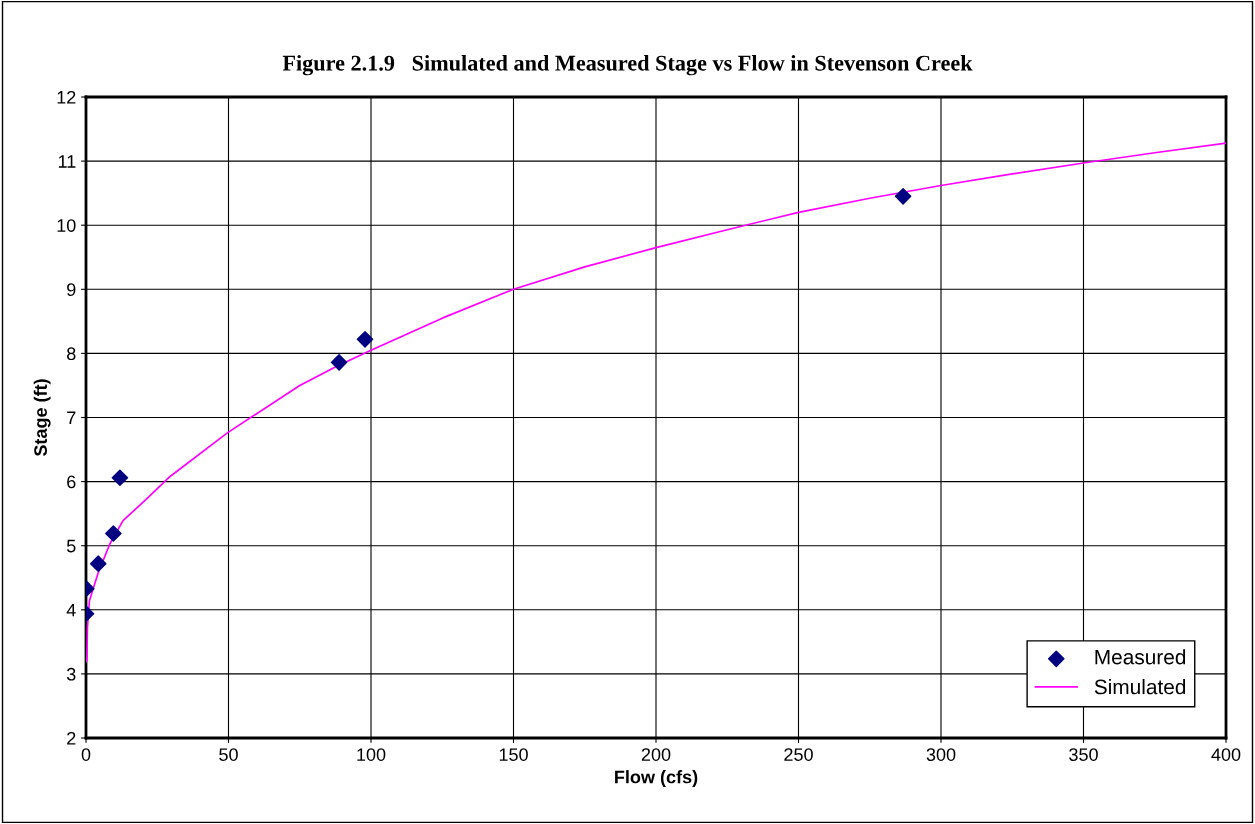 This screenshot has height=824, width=1255. Describe the element at coordinates (371, 754) in the screenshot. I see `x-tick-label: 100` at that location.